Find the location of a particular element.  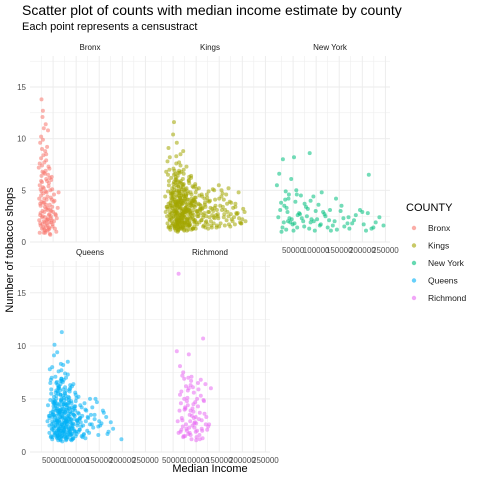

x-tick-label: 250000 is located at coordinates (145, 460).